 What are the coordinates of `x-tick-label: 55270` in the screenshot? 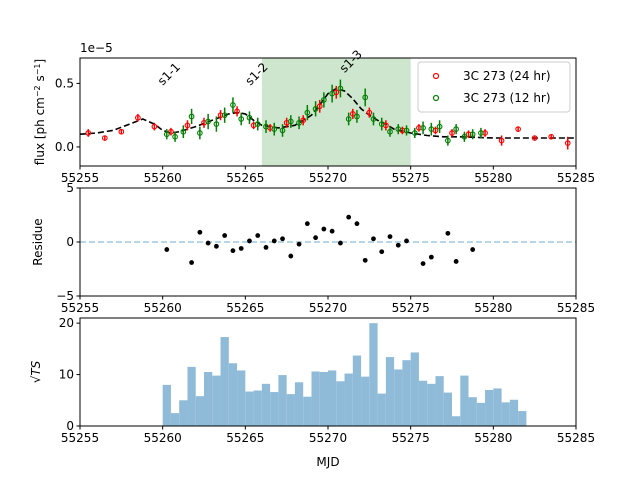 It's located at (328, 178).